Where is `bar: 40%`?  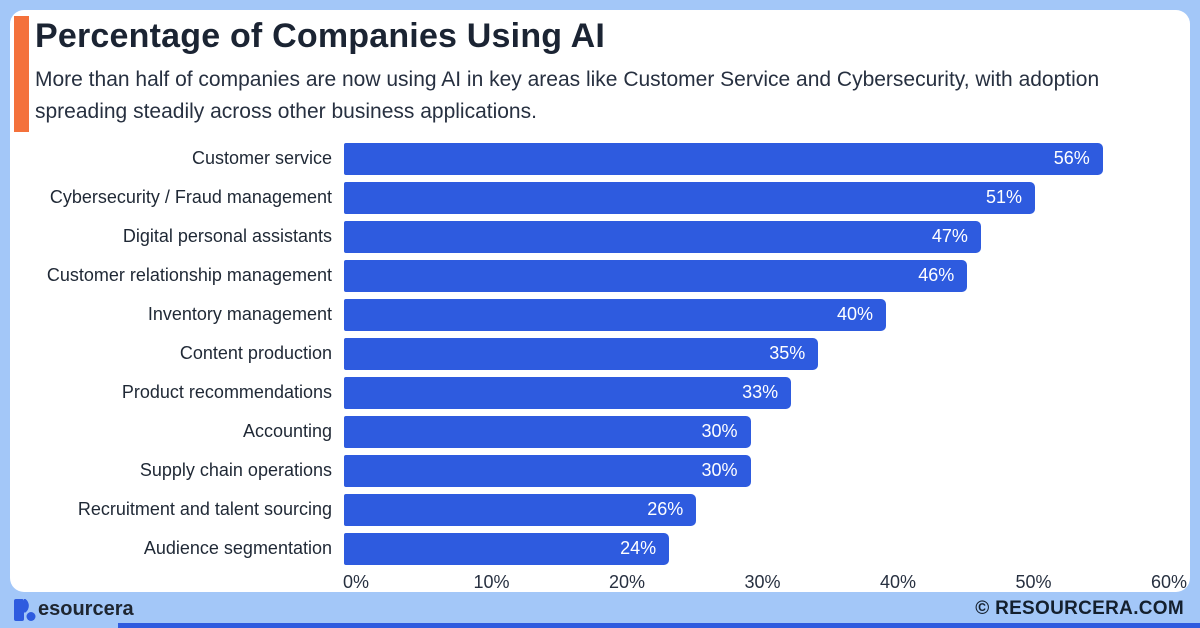
bar: 40% is located at coordinates (615, 314).